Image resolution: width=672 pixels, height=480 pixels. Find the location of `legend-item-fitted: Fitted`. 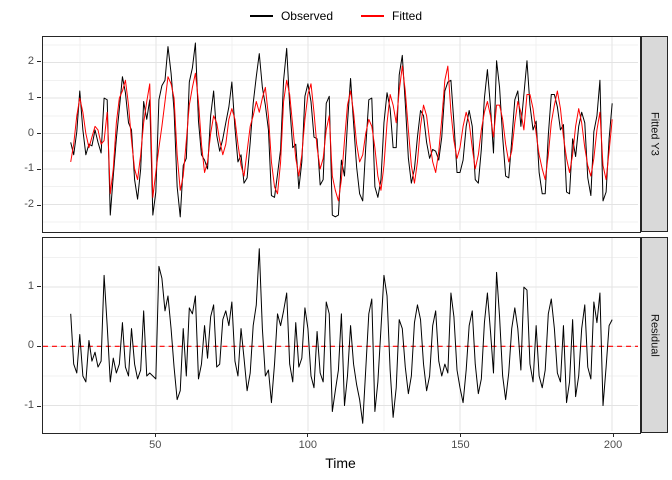

legend-item-fitted: Fitted is located at coordinates (391, 16).